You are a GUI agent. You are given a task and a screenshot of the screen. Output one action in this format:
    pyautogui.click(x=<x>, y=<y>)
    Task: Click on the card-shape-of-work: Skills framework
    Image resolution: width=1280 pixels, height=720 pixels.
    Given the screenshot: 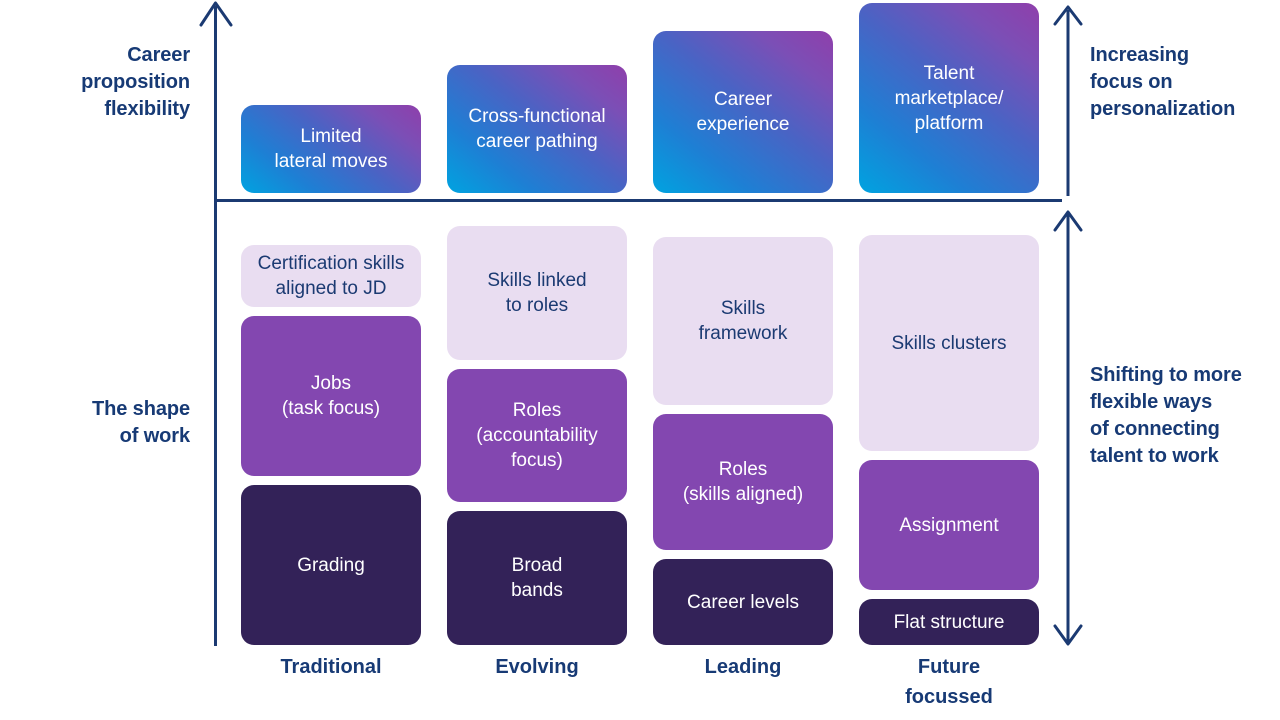 What is the action you would take?
    pyautogui.click(x=743, y=321)
    